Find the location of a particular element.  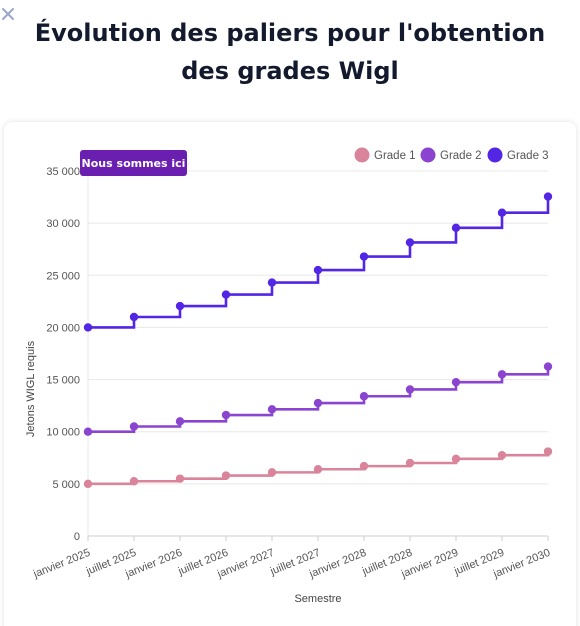

y-tick-label: 15 000 is located at coordinates (63, 381).